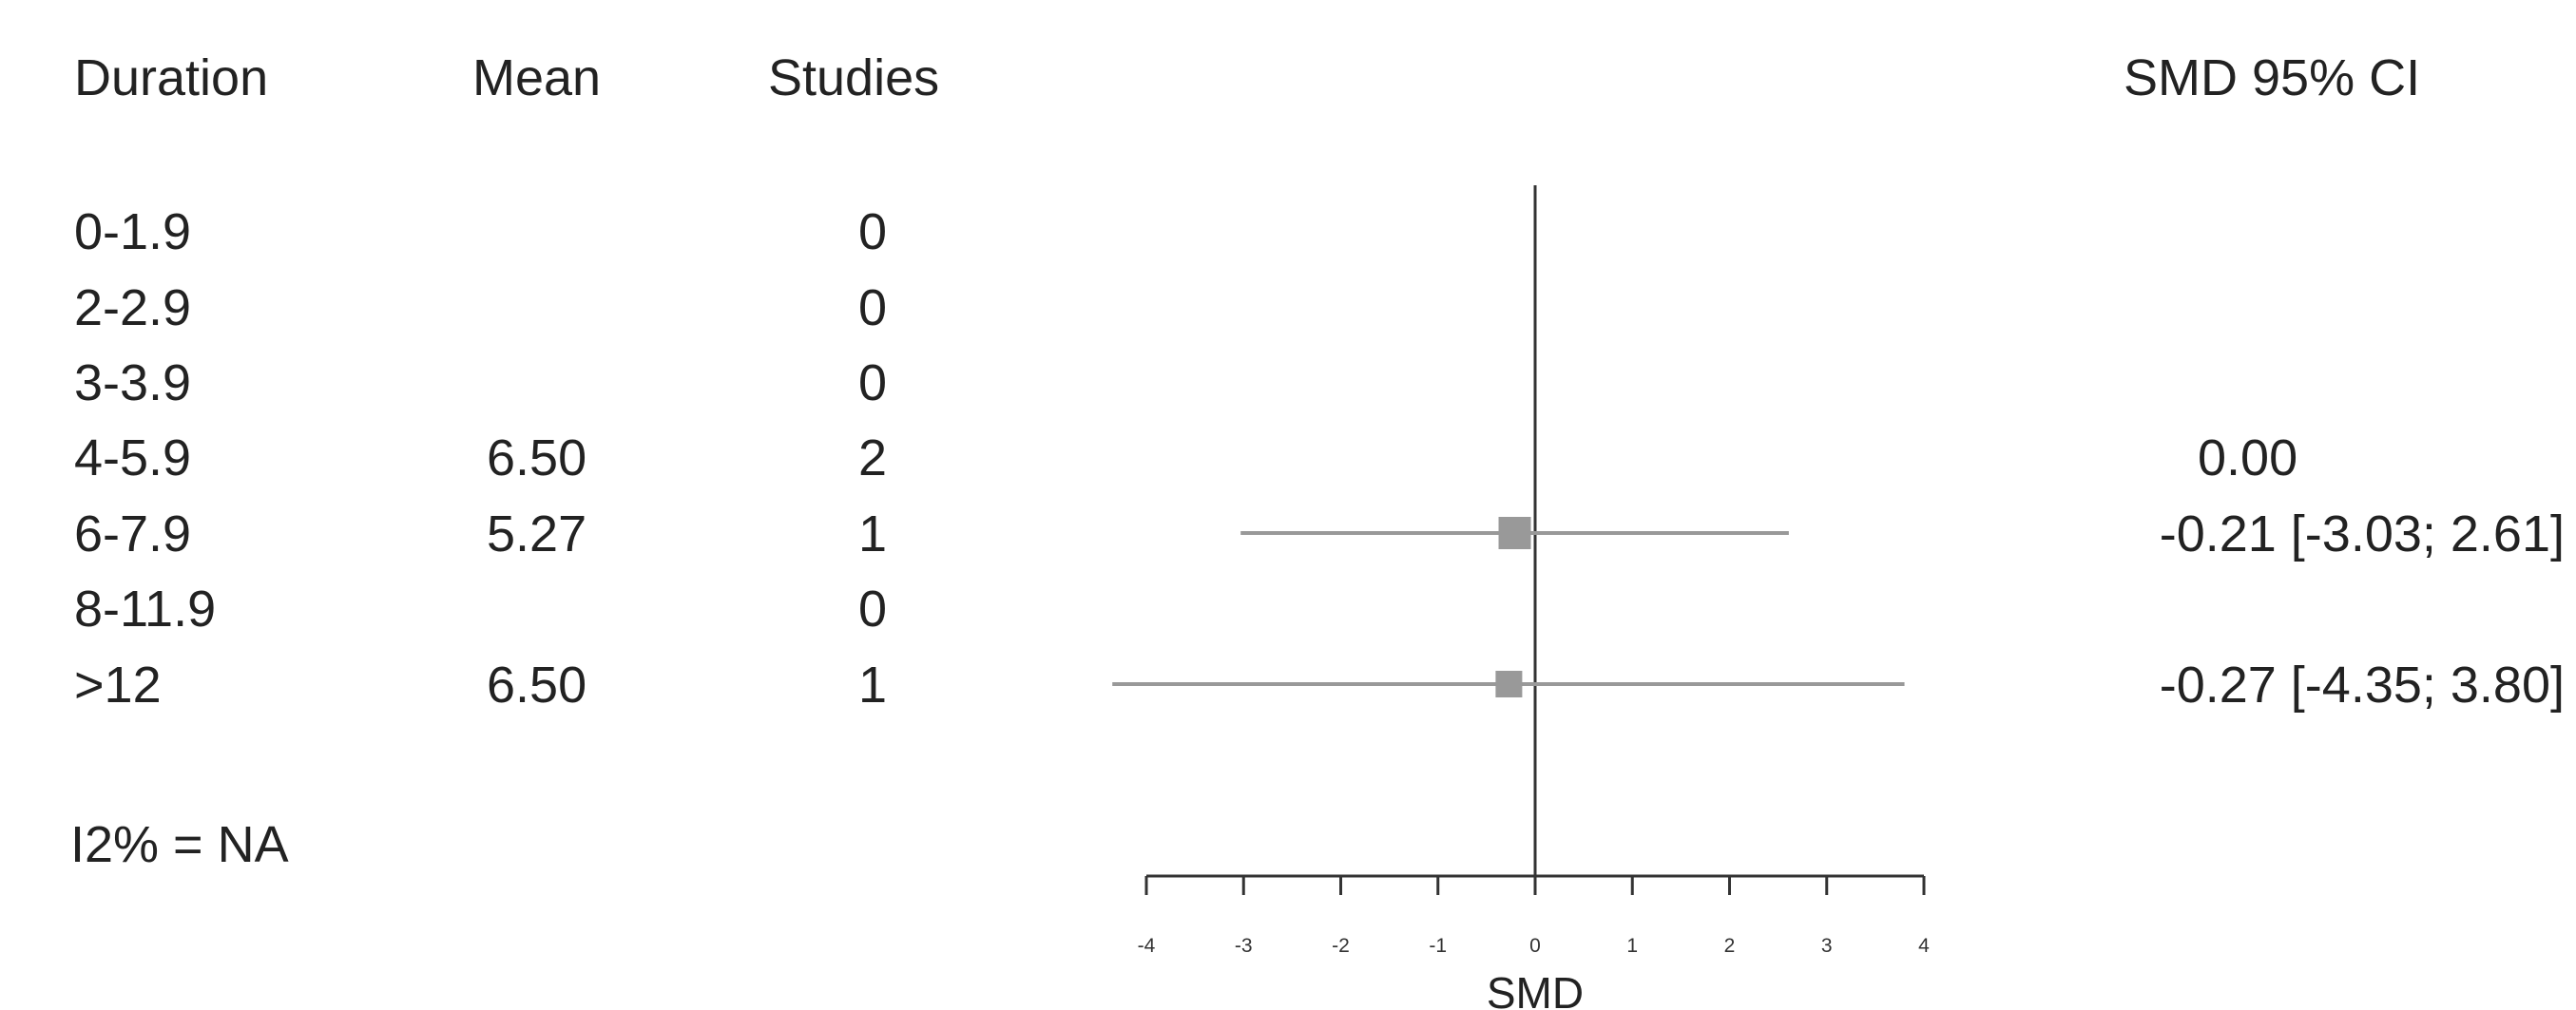 This screenshot has width=2576, height=1010. Describe the element at coordinates (118, 685) in the screenshot. I see `row-duration: >12` at that location.